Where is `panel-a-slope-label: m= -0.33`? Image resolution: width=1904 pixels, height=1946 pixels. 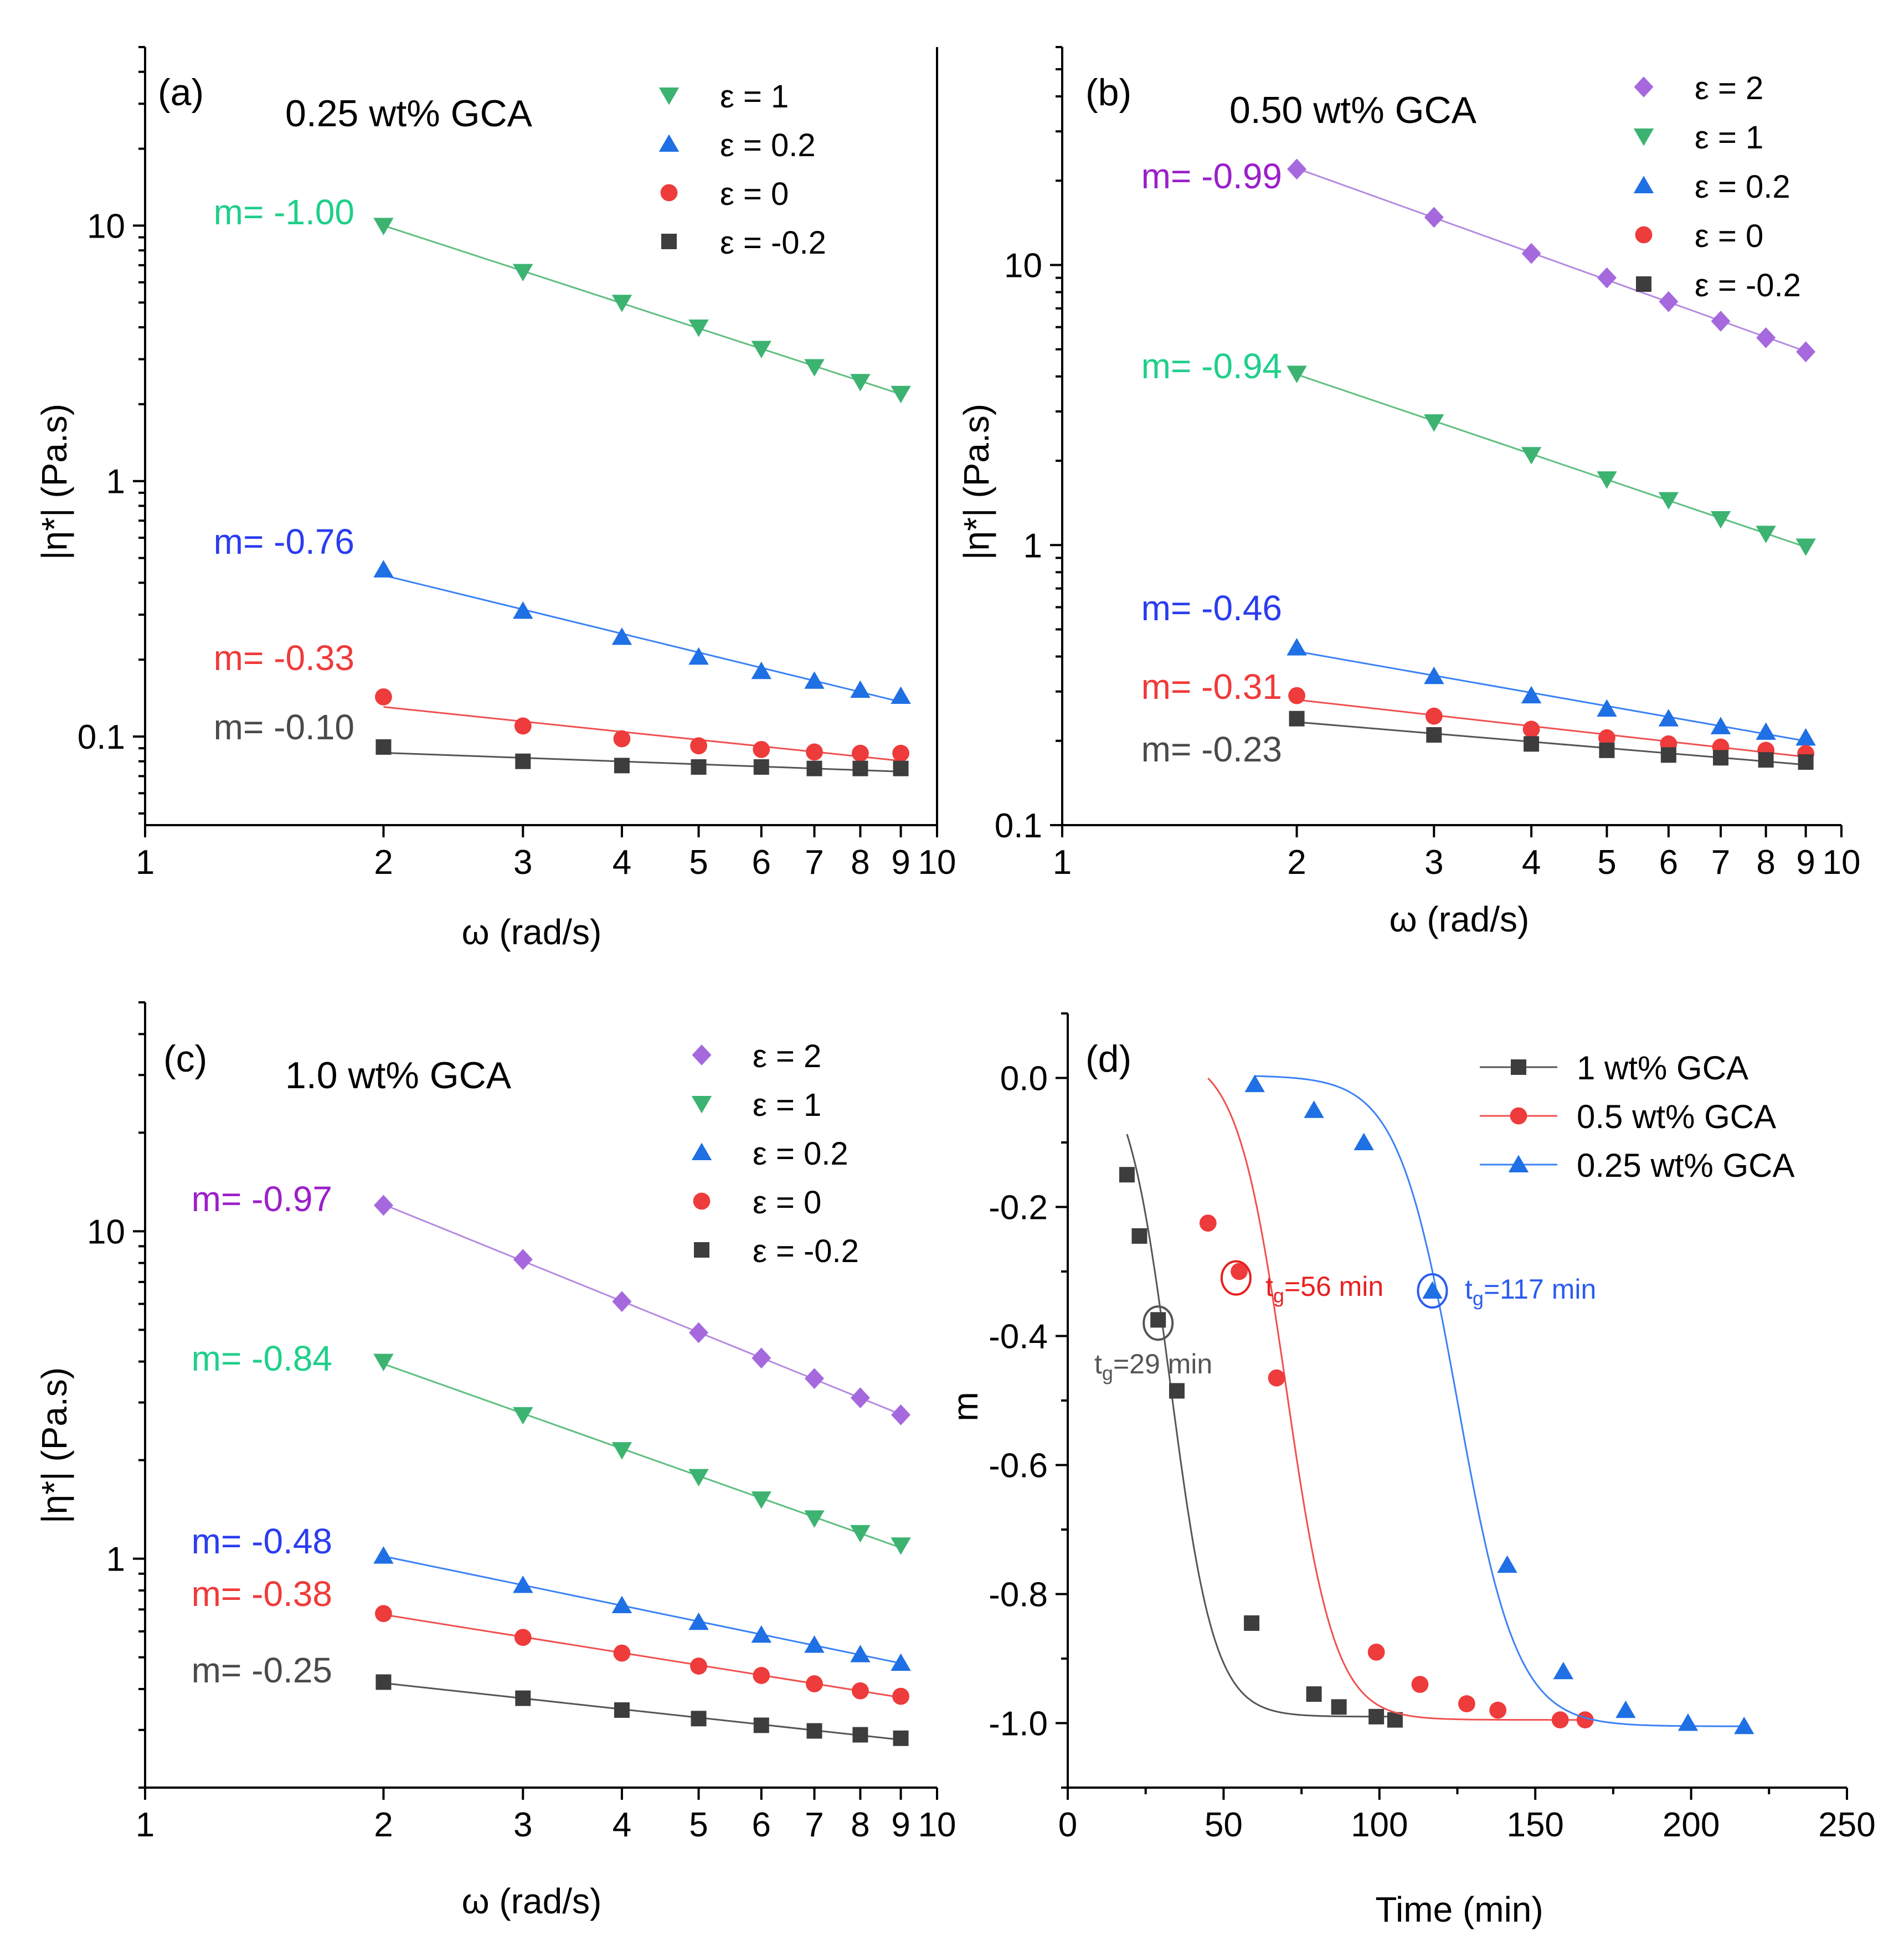 panel-a-slope-label: m= -0.33 is located at coordinates (284, 658).